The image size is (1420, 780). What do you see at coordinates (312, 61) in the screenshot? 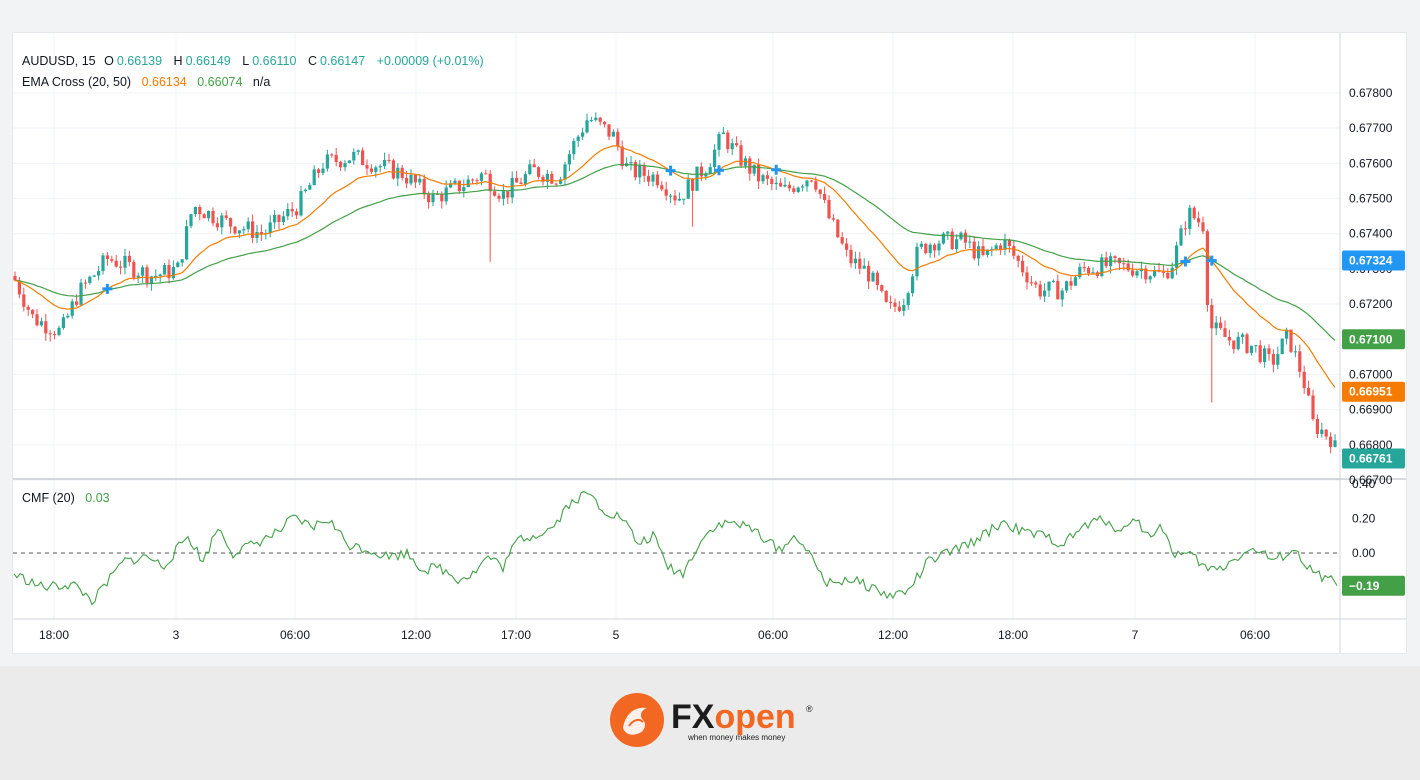
I see `close-label: C` at bounding box center [312, 61].